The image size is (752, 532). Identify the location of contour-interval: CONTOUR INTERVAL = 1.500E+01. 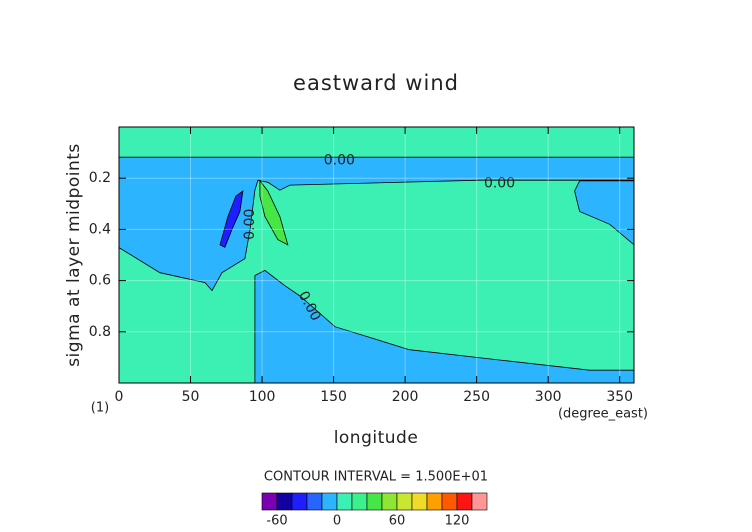
(376, 477).